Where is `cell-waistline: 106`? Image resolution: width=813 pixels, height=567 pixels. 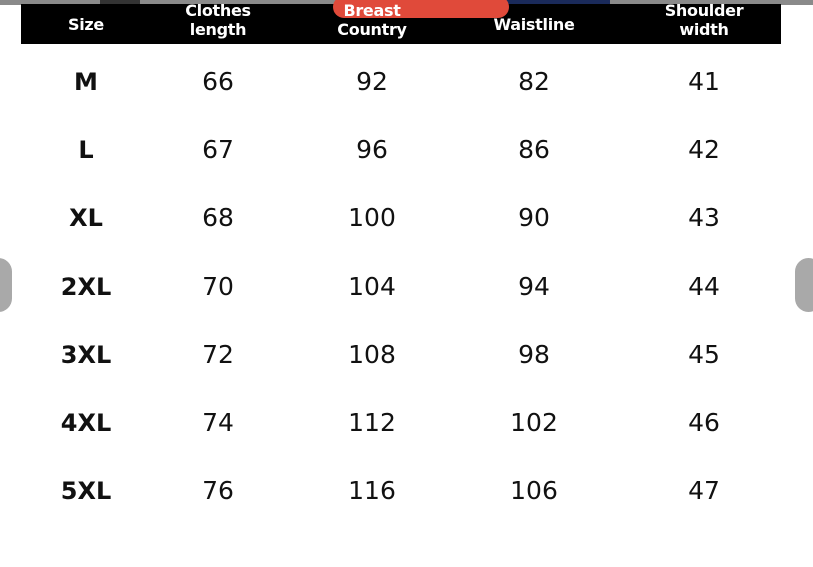
cell-waistline: 106 is located at coordinates (534, 490).